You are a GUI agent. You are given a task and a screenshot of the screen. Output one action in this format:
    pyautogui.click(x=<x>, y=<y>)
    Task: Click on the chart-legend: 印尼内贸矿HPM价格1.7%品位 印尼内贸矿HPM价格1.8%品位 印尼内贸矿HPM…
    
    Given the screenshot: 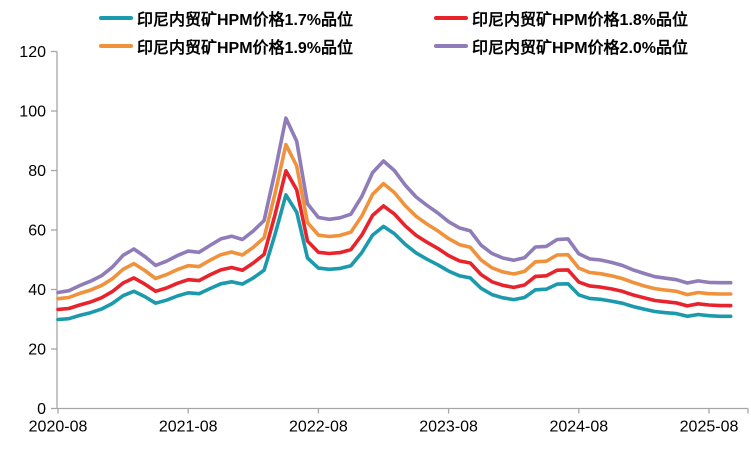 What is the action you would take?
    pyautogui.click(x=425, y=32)
    